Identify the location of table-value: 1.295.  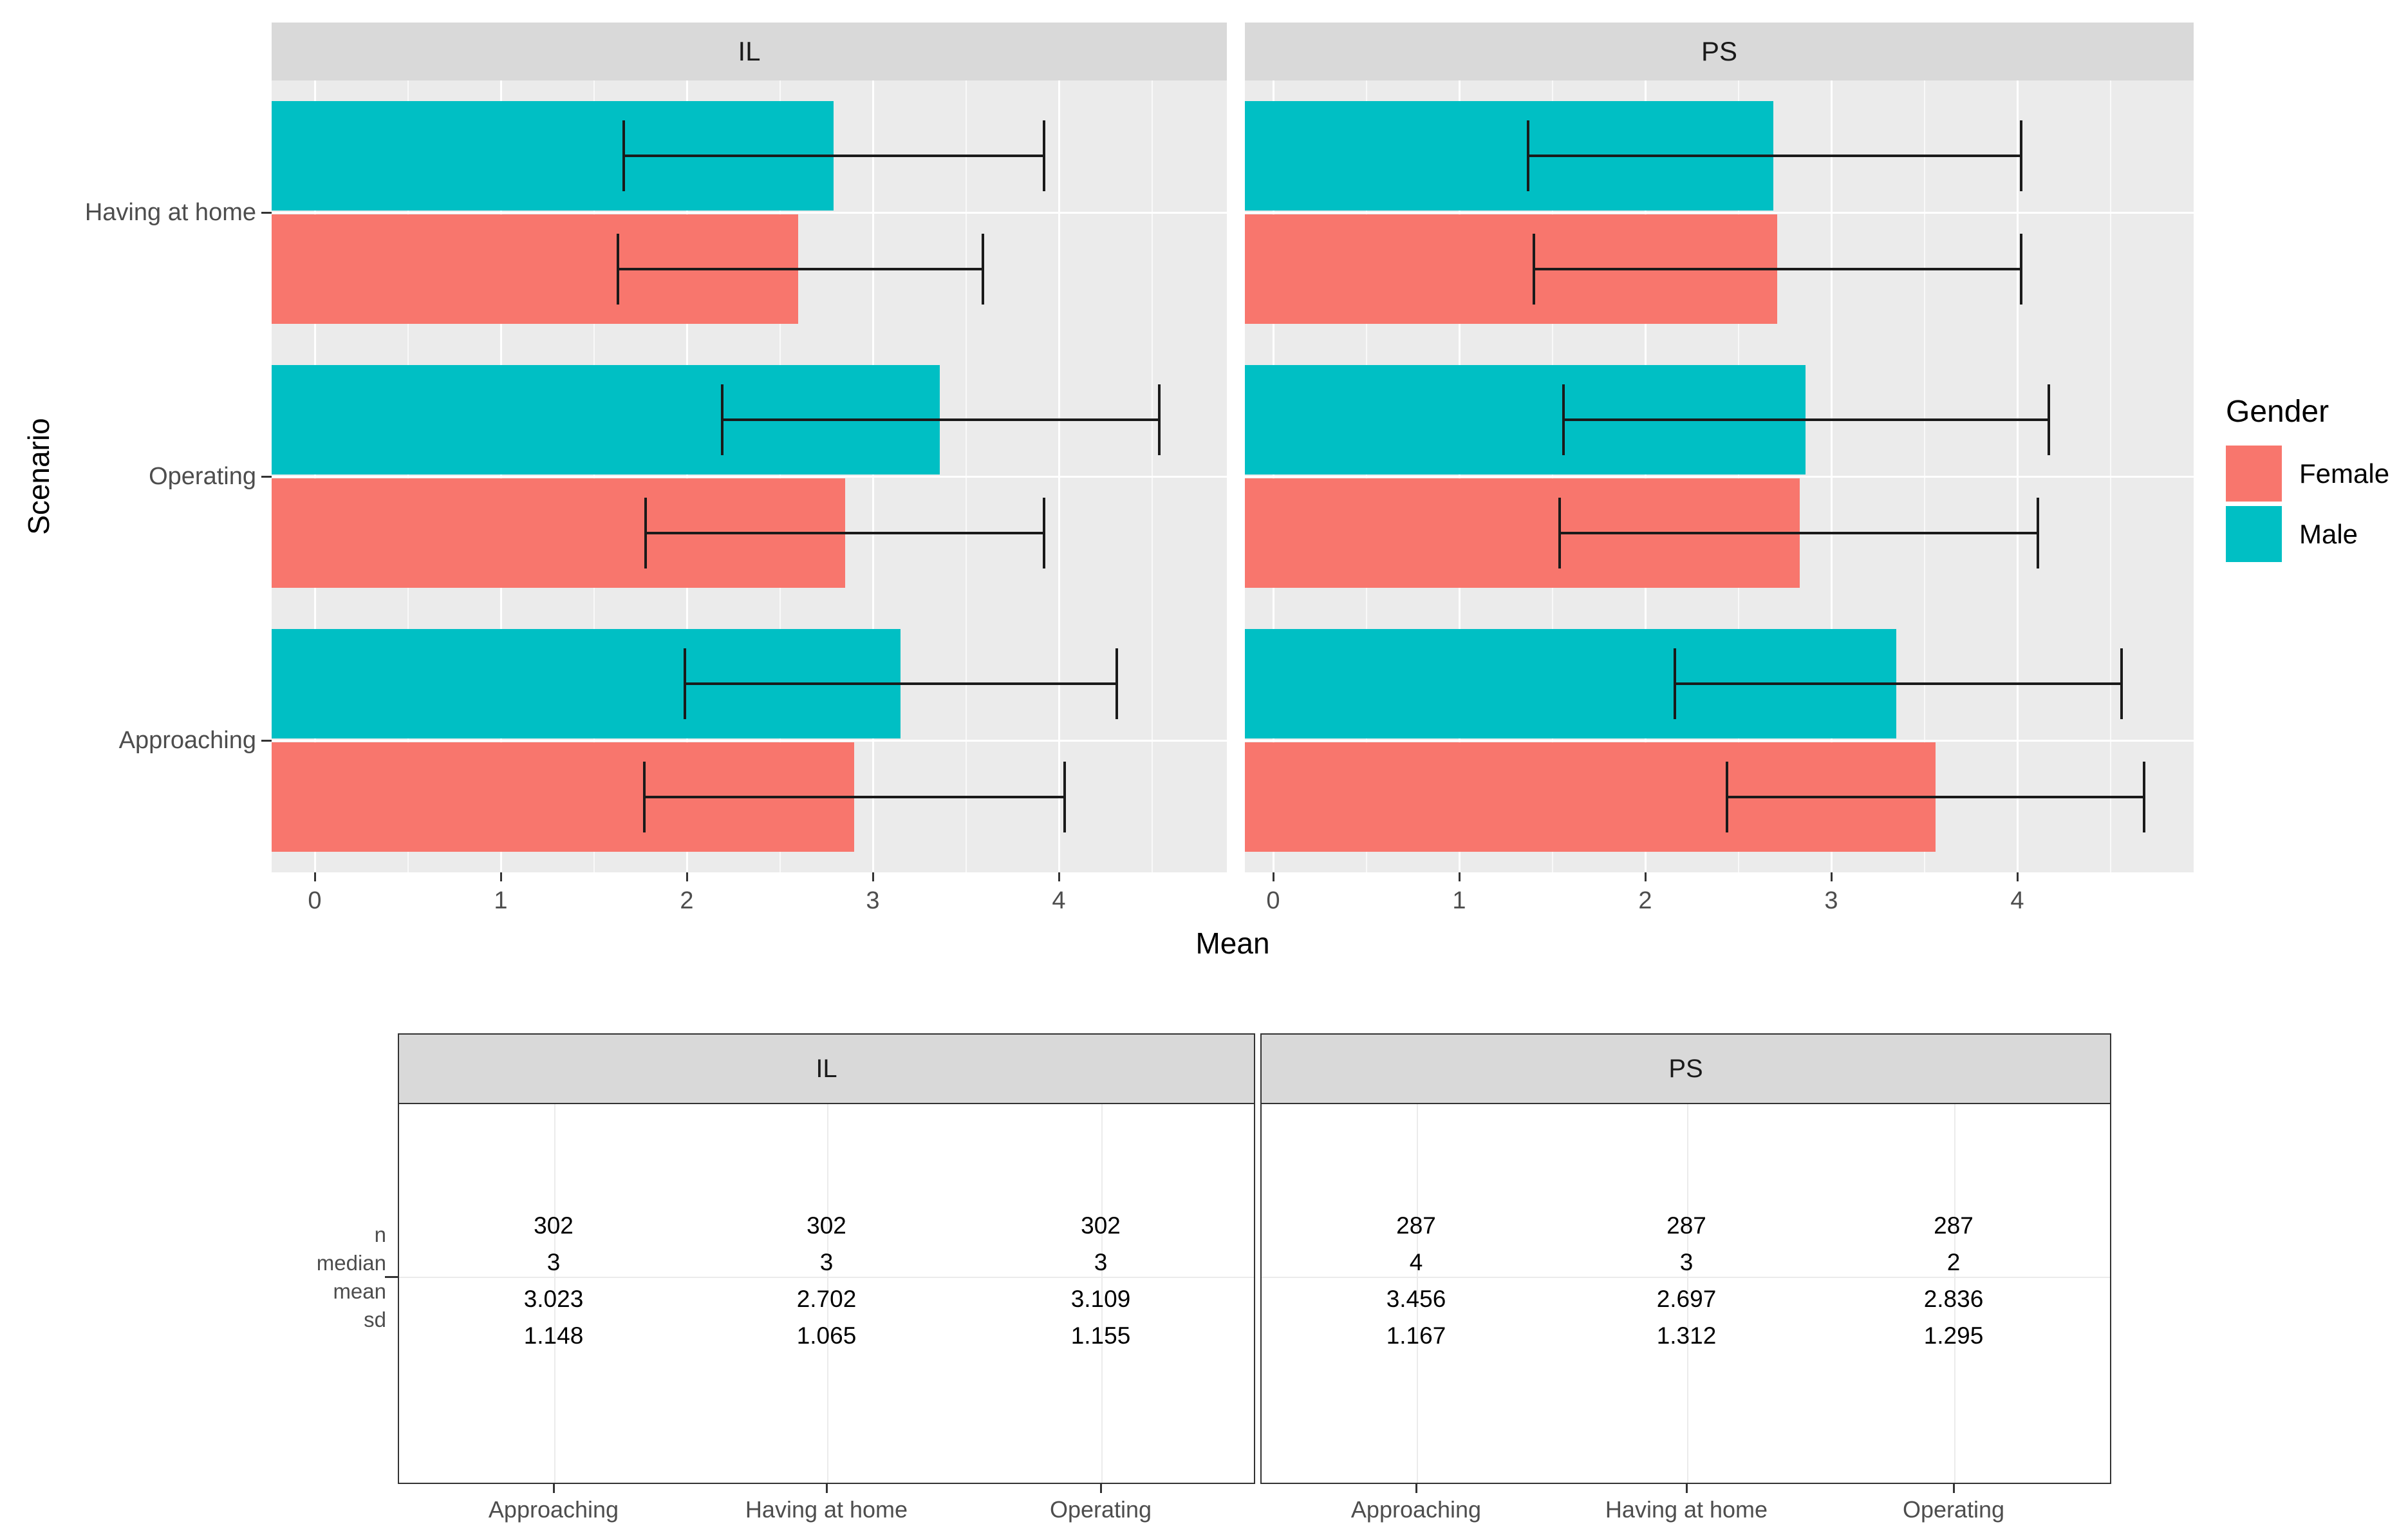
(1953, 1335).